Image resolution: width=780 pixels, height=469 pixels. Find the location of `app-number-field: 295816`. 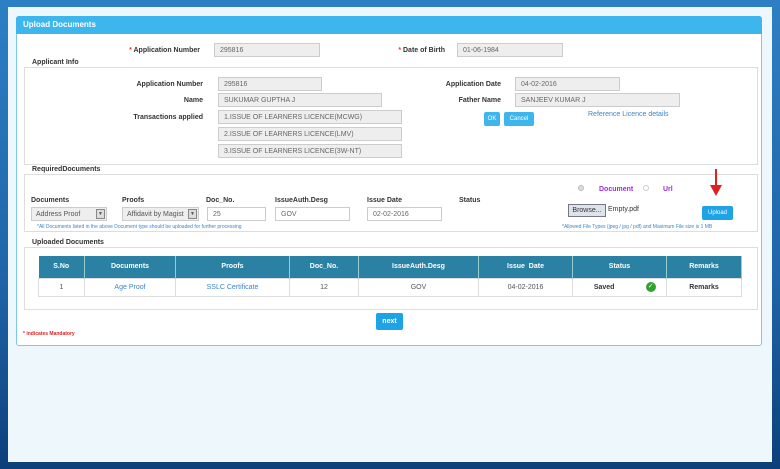

app-number-field: 295816 is located at coordinates (270, 84).